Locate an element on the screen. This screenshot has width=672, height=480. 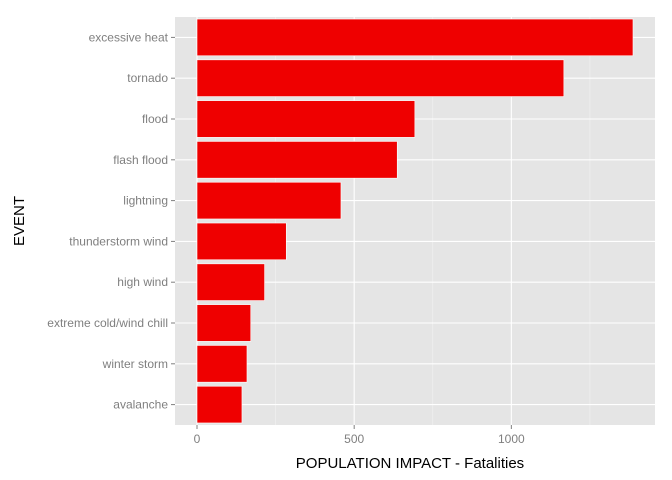
x-axis: 0 500 1000 is located at coordinates (359, 435).